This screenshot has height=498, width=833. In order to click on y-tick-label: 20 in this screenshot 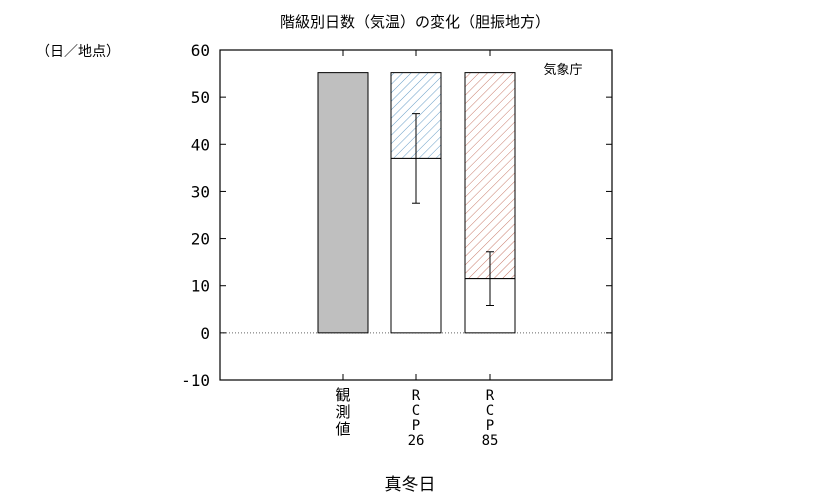, I will do `click(200, 239)`.